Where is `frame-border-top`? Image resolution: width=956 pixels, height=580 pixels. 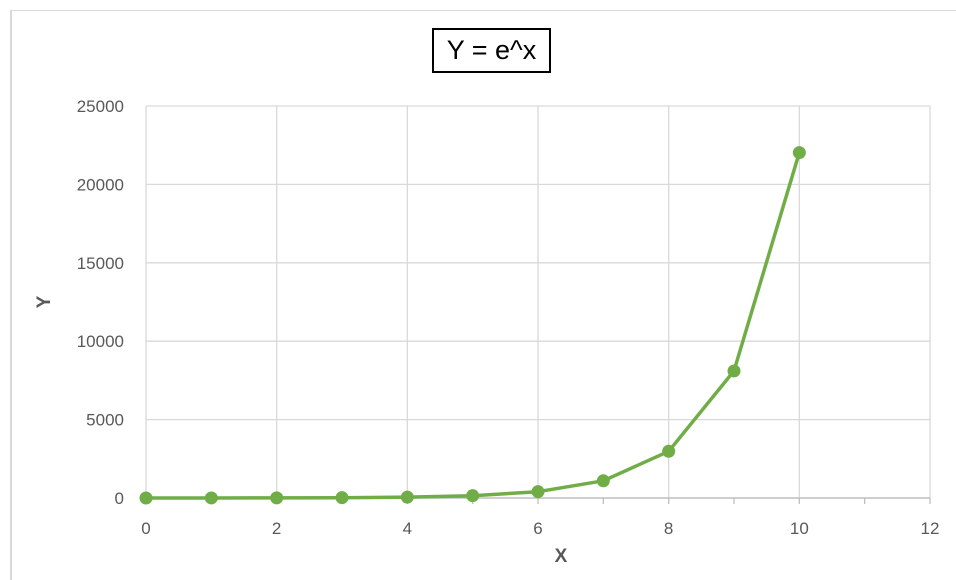
frame-border-top is located at coordinates (483, 10).